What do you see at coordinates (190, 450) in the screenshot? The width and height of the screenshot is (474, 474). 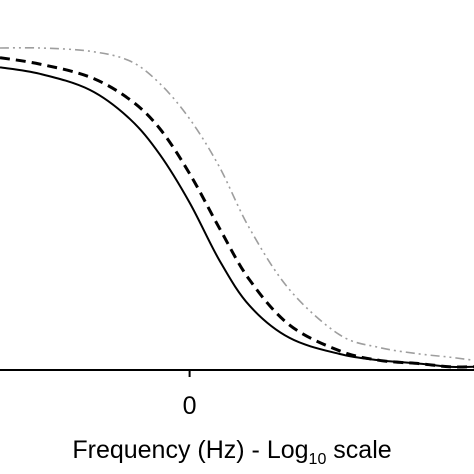 I see `x-axis-label-main: Frequency (Hz) - Log` at bounding box center [190, 450].